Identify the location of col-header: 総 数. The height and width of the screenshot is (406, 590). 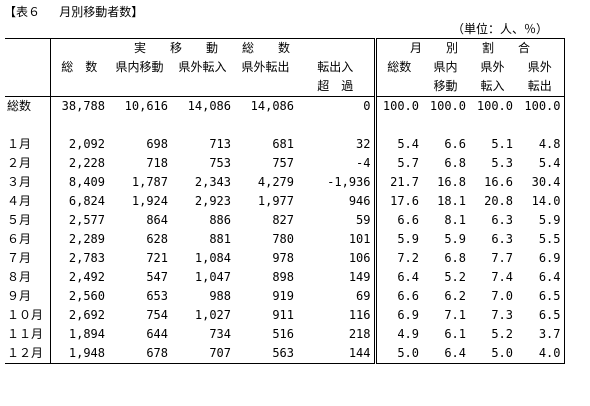
(78, 67).